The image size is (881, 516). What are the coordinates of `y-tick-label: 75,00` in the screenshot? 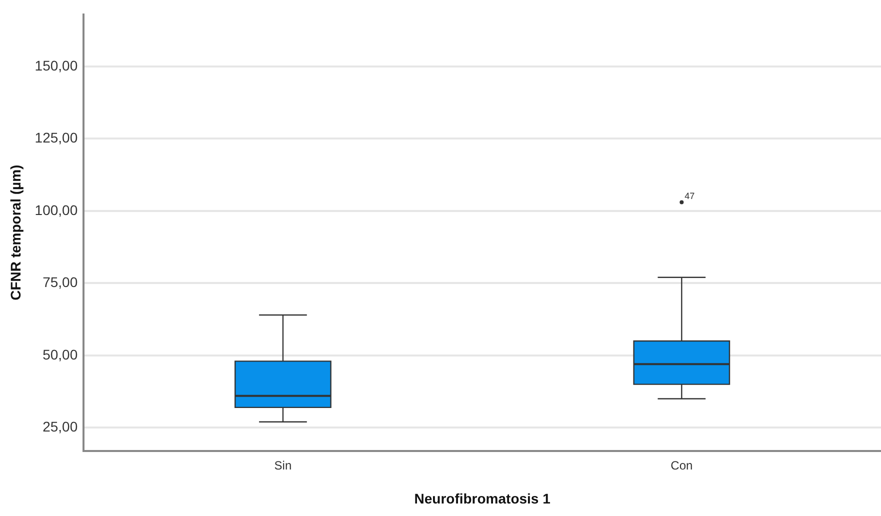 It's located at (60, 282).